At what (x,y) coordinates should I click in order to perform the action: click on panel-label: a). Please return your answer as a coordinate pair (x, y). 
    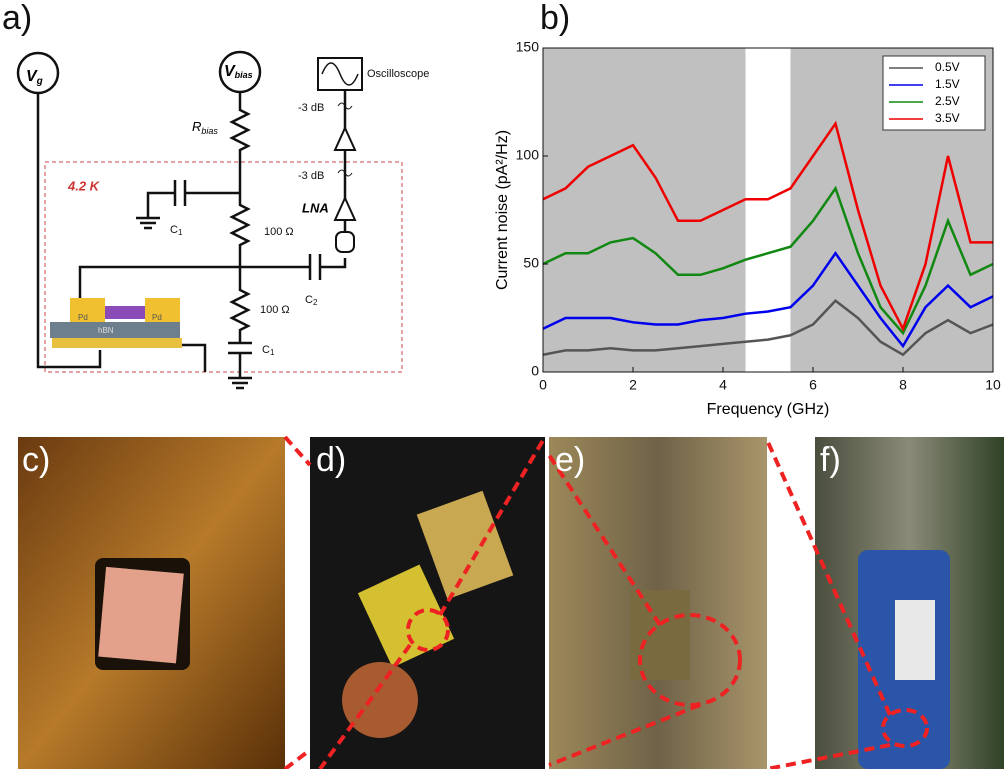
    Looking at the image, I should click on (17, 18).